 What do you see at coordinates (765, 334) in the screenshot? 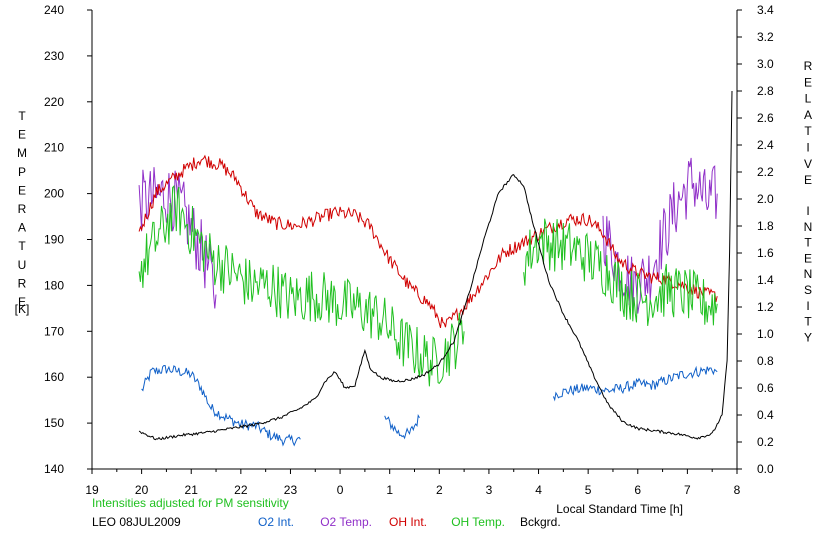
I see `right-tick-label: 1.0` at bounding box center [765, 334].